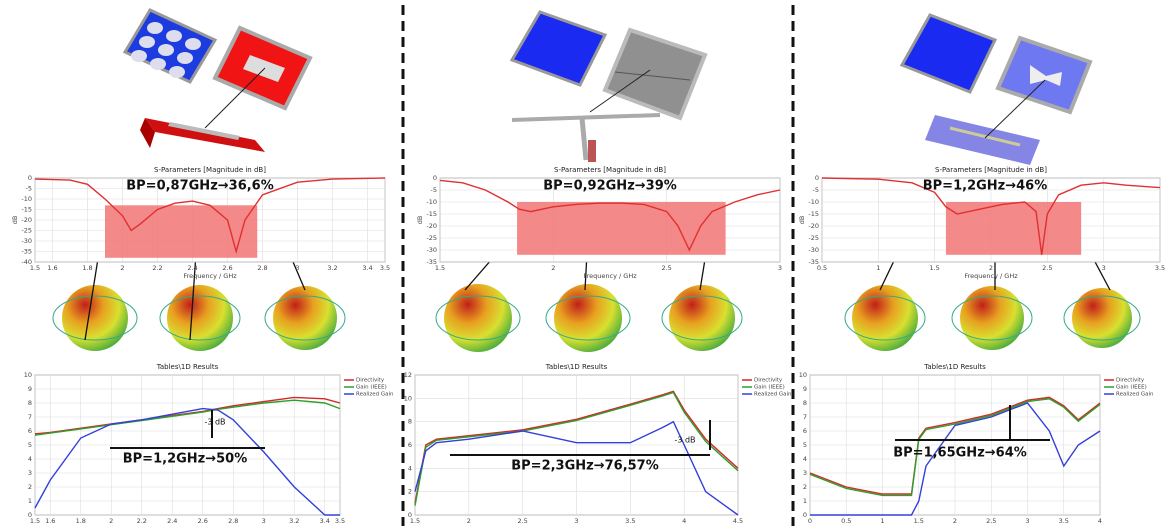 The image size is (1166, 526). I want to click on y-tick-label: 7, so click(805, 417).